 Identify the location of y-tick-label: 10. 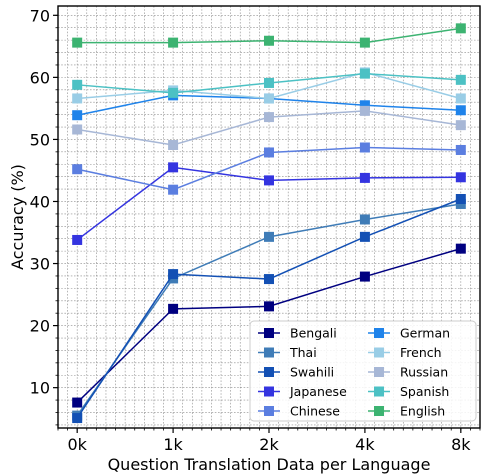
(40, 388).